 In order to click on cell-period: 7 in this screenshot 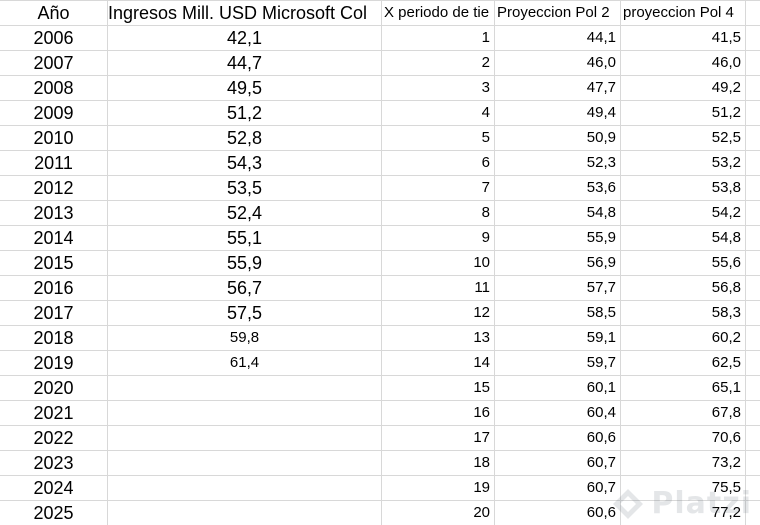, I will do `click(438, 188)`.